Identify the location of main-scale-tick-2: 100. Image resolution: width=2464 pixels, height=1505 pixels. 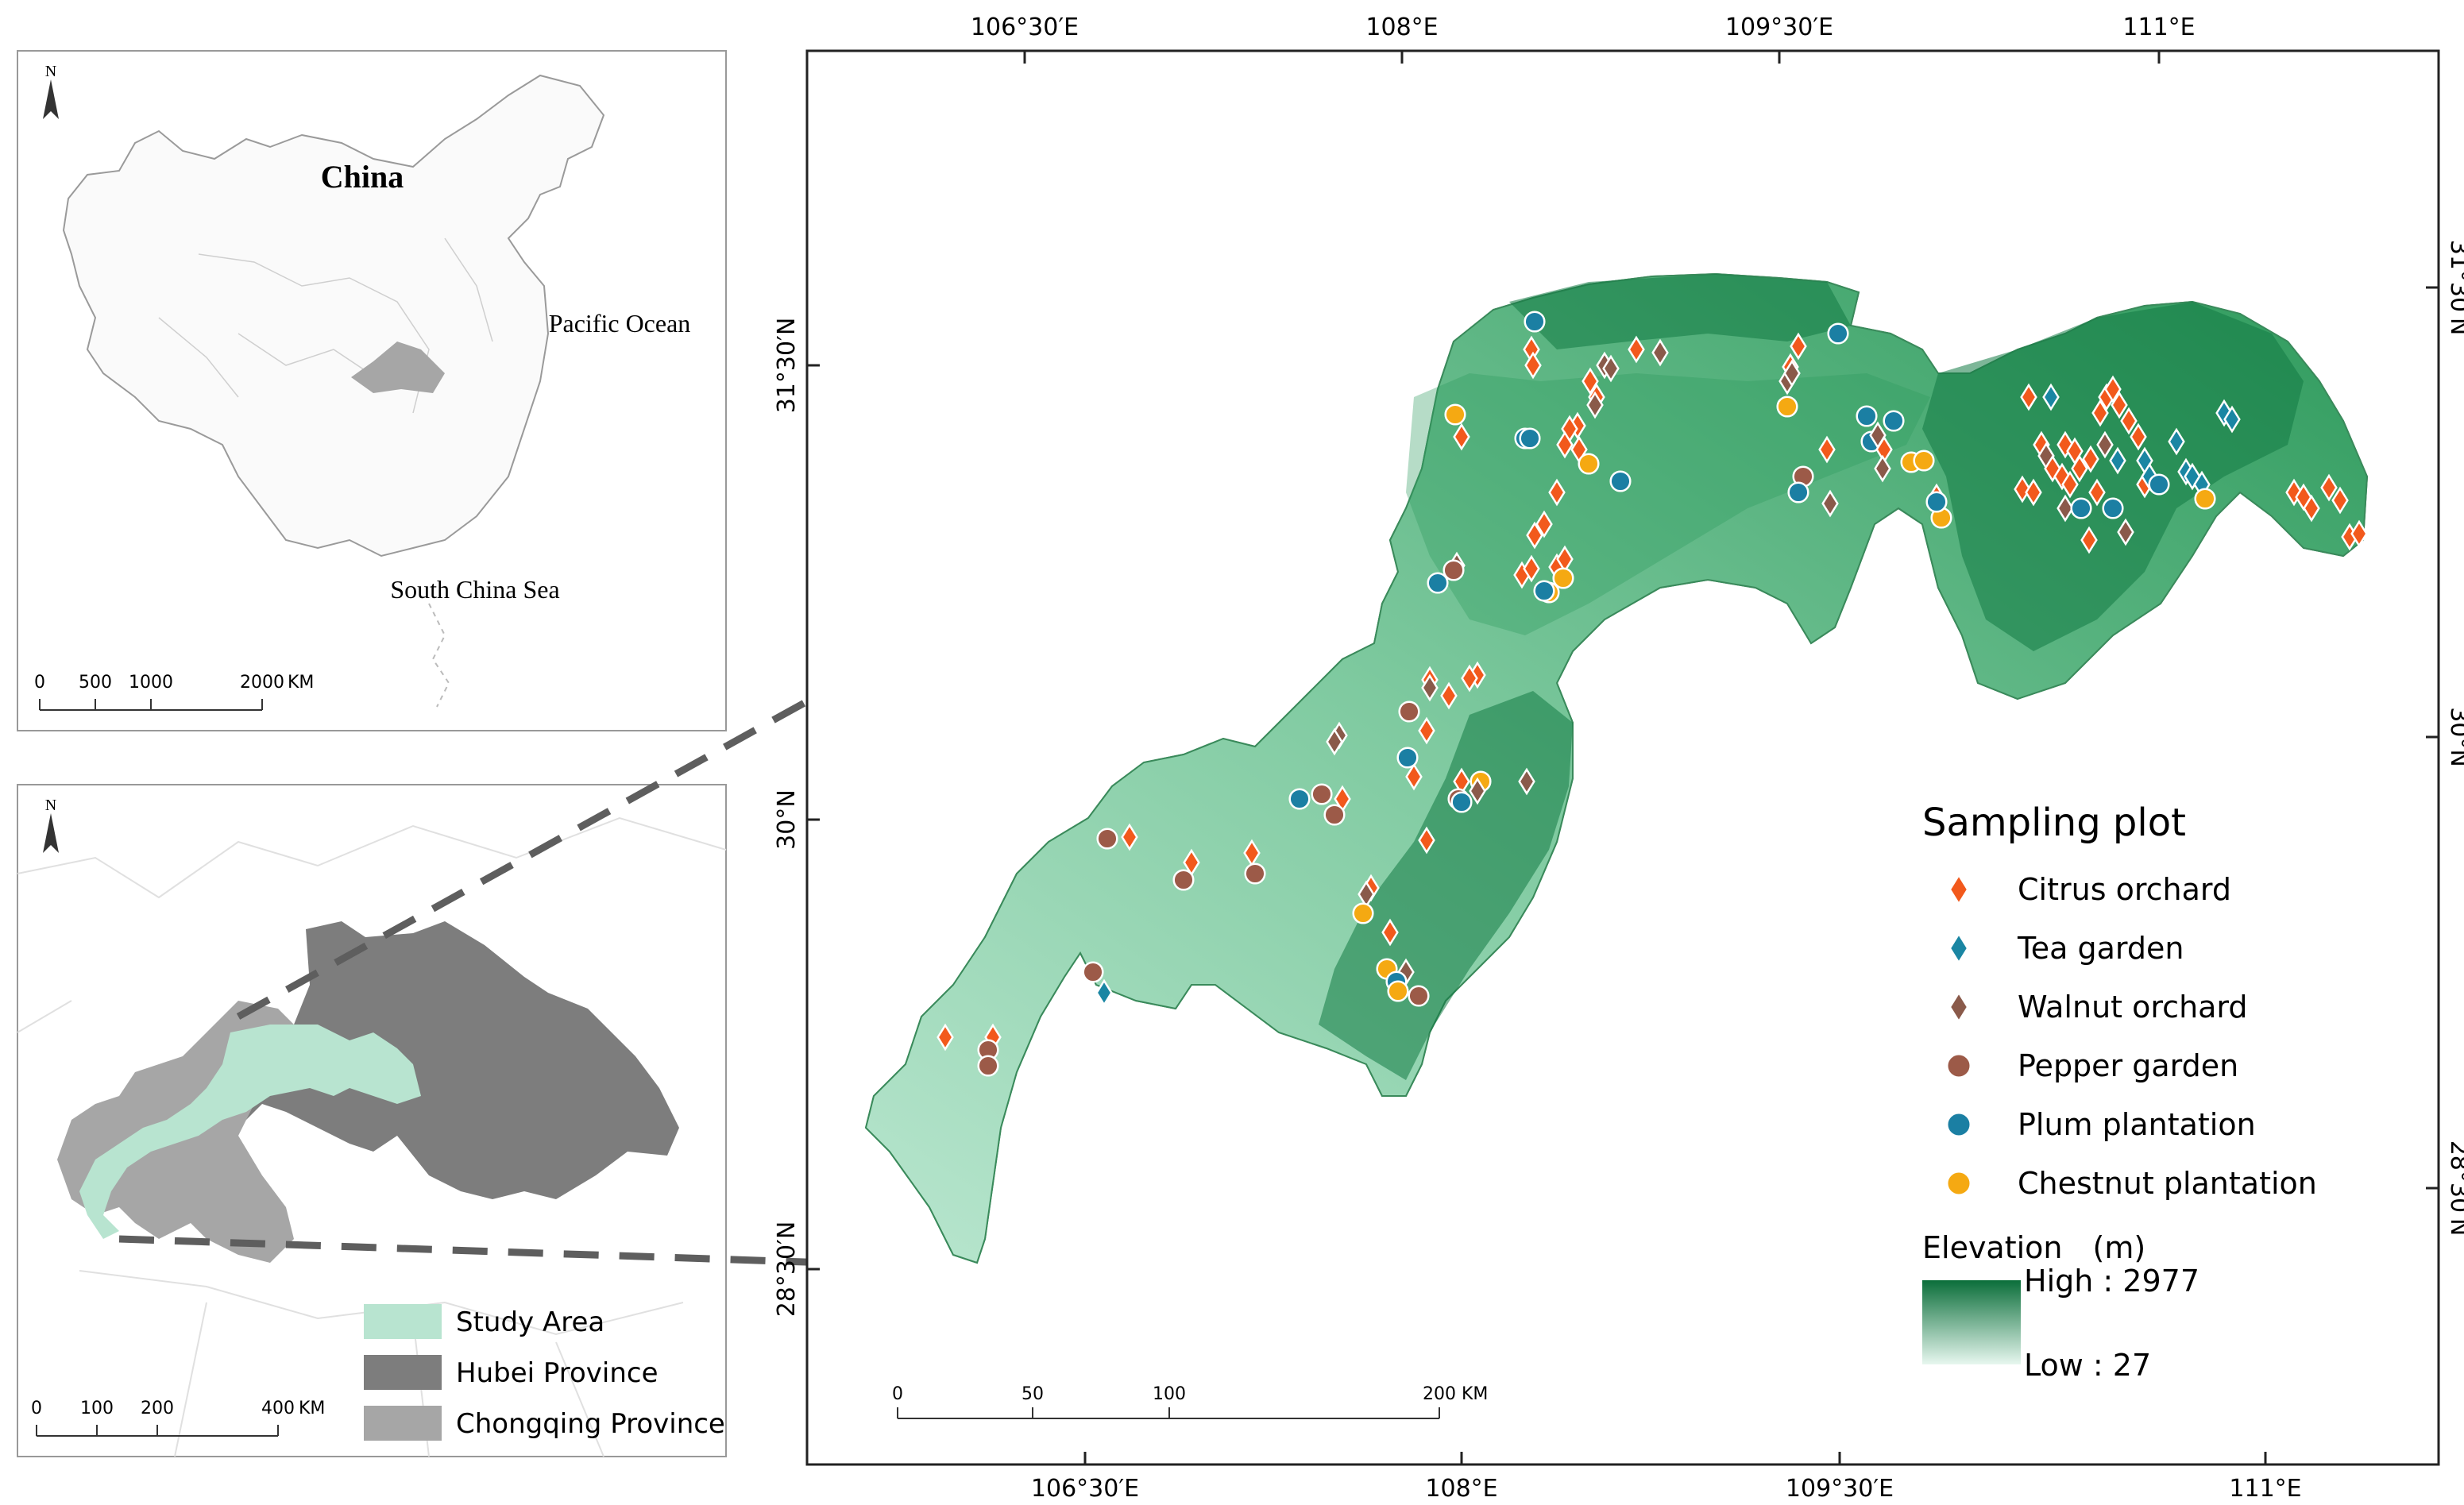
(1169, 1394).